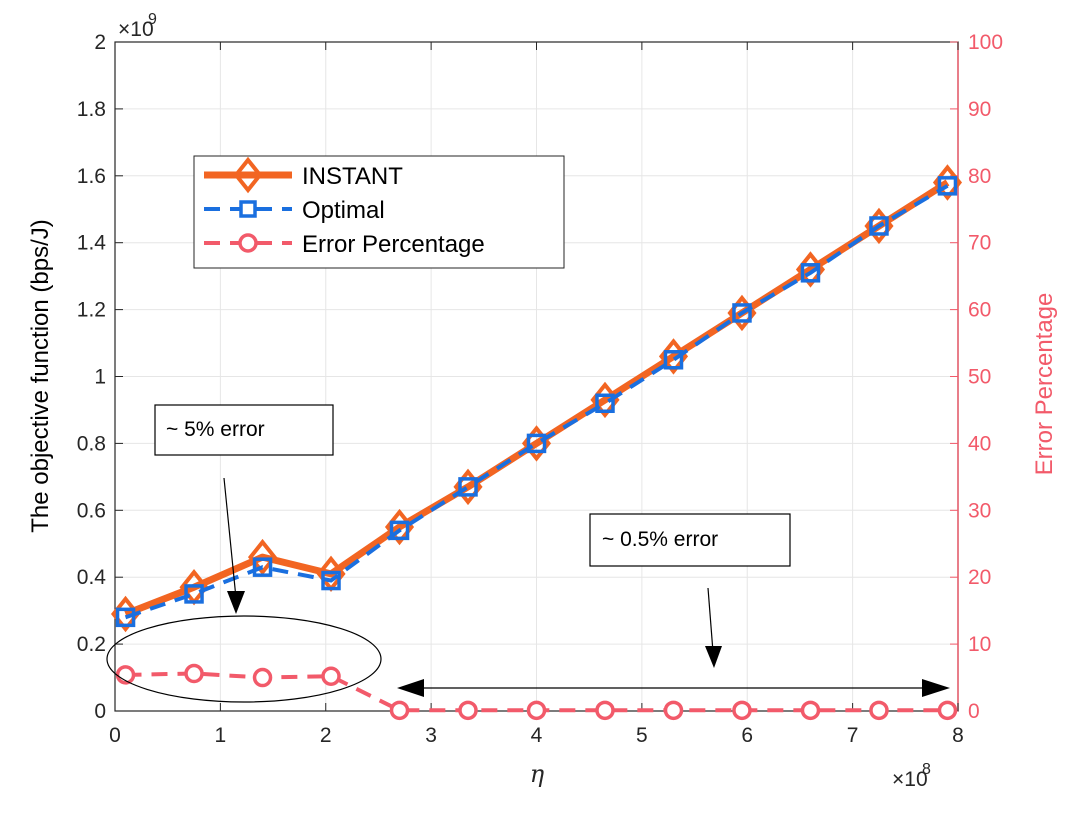 This screenshot has width=1072, height=817. I want to click on legend-item-optimal: Optimal, so click(294, 210).